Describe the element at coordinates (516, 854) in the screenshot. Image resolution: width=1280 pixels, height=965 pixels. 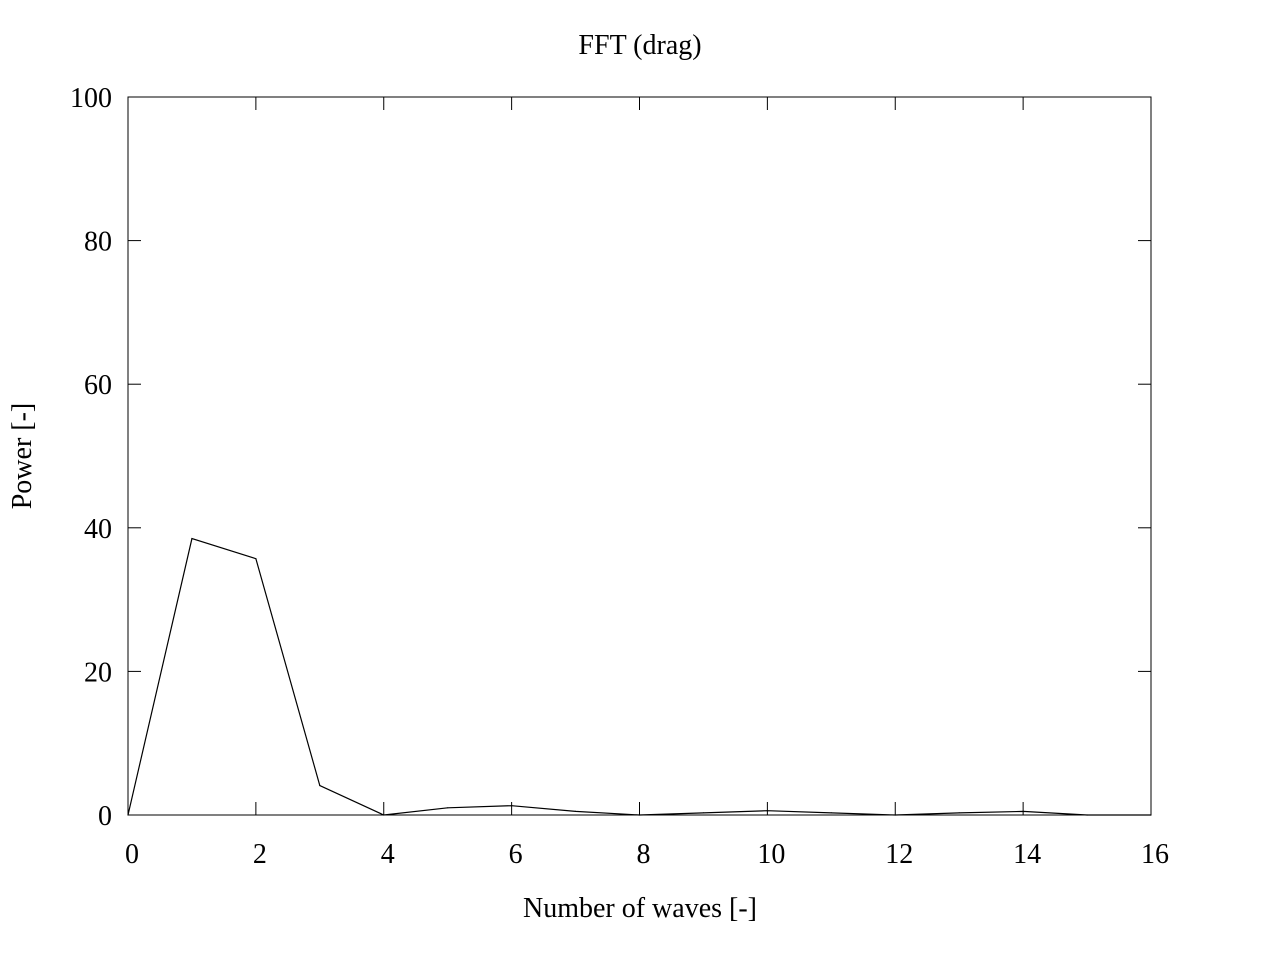
I see `x-tick-label: 6` at that location.